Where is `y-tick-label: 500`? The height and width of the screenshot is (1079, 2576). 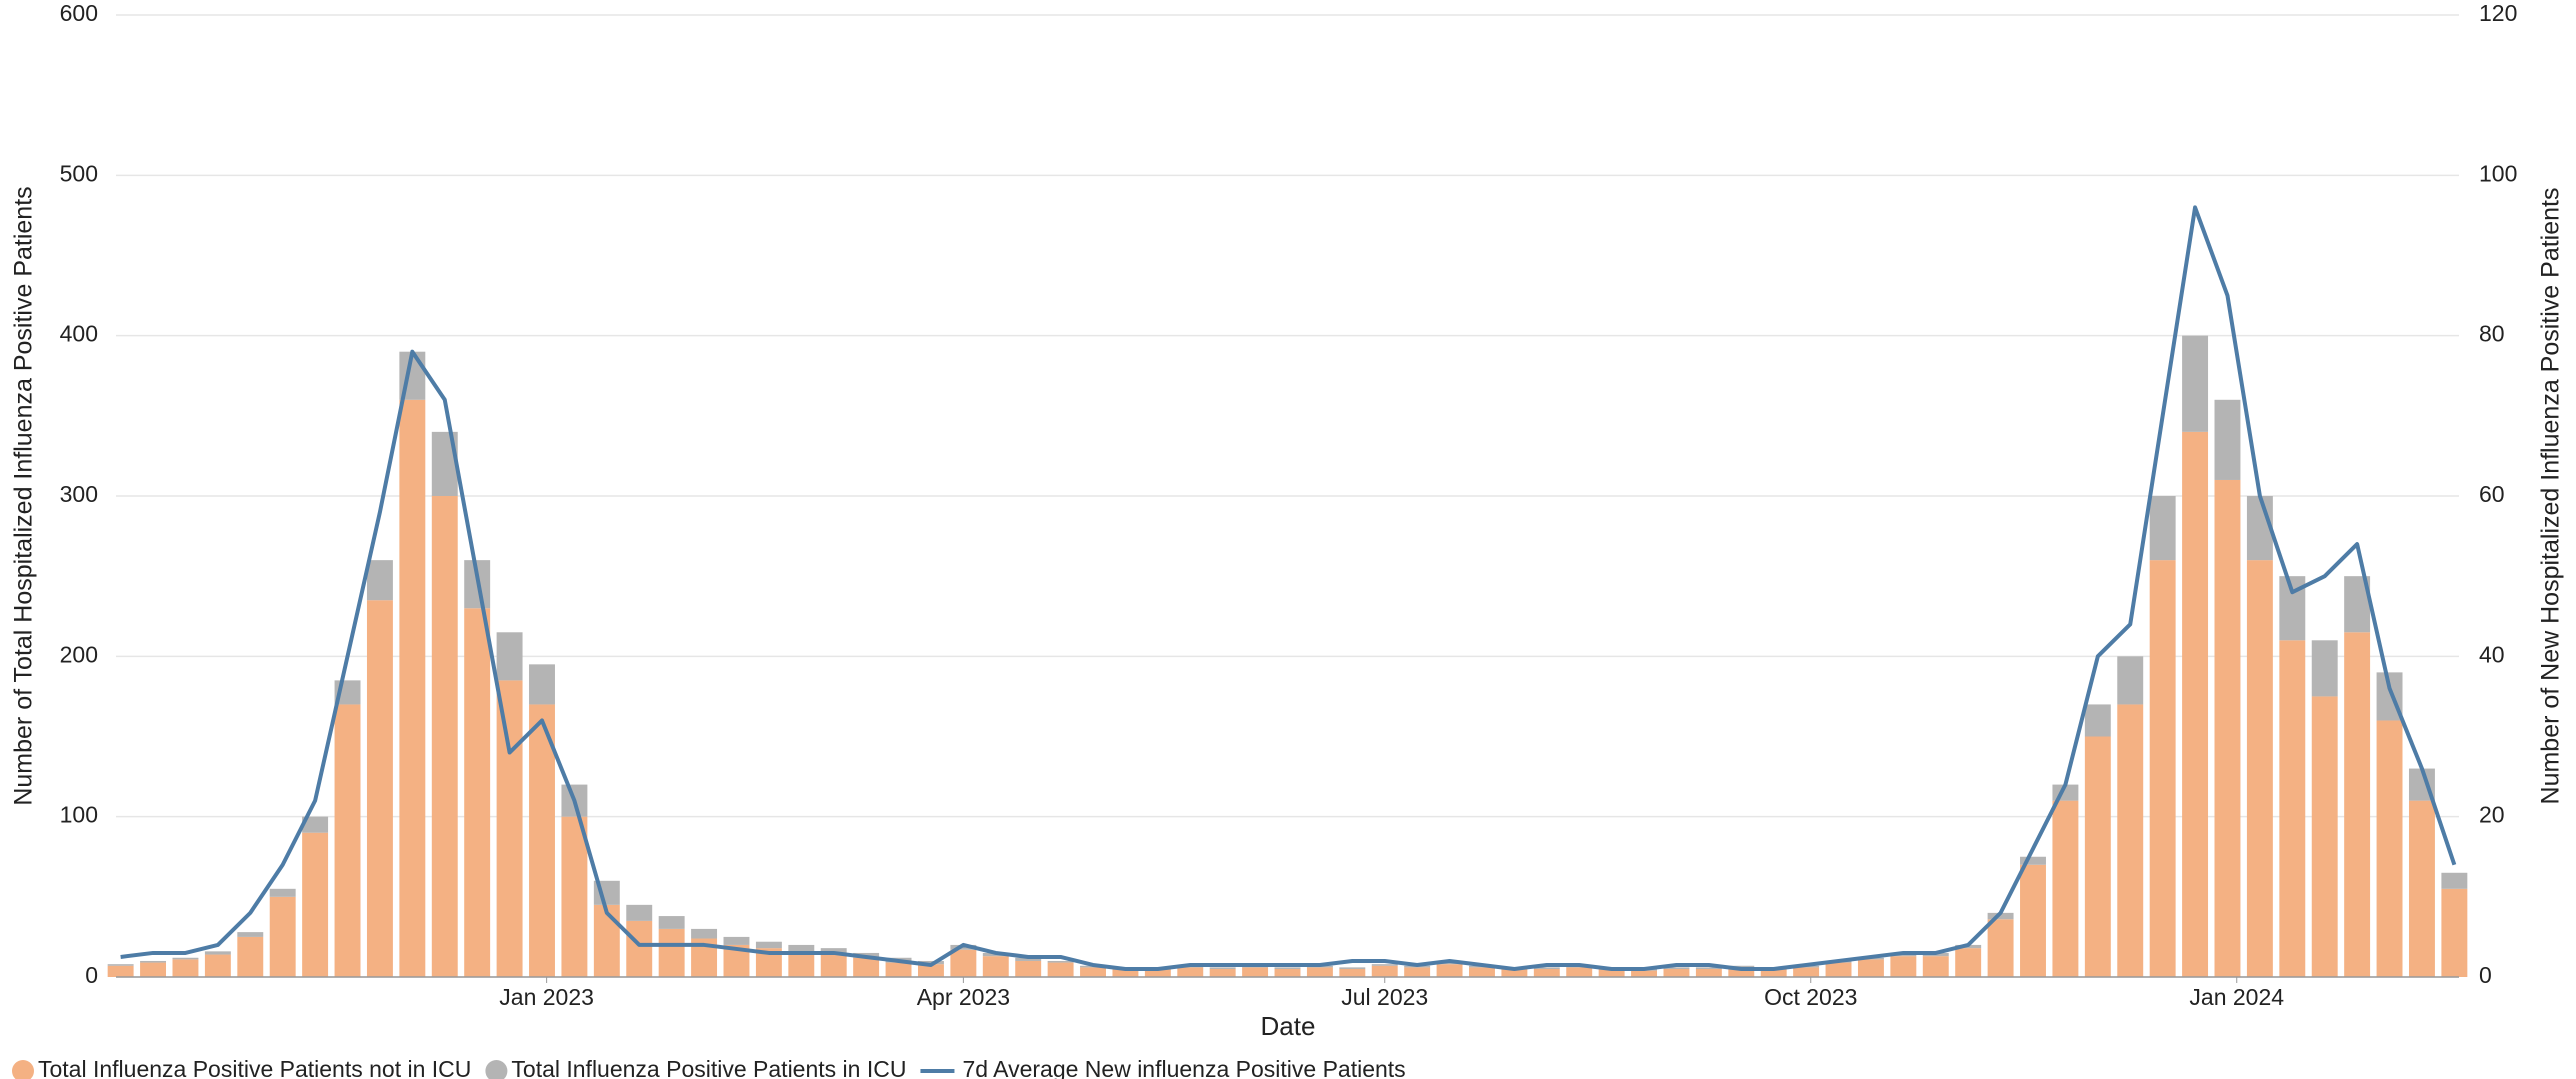
y-tick-label: 500 is located at coordinates (79, 173).